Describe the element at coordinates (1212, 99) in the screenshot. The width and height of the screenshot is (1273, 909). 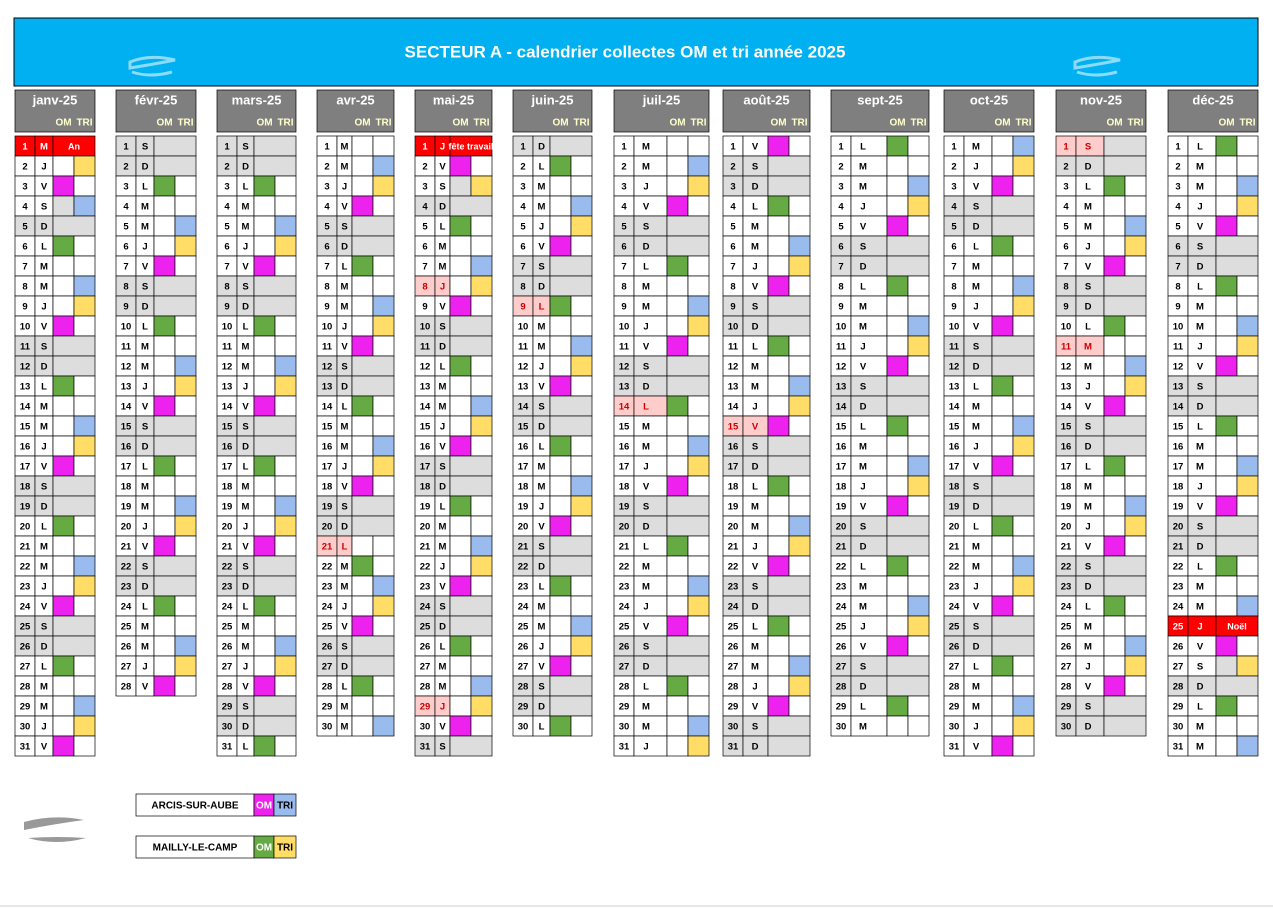
I see `month-label: déc-25` at that location.